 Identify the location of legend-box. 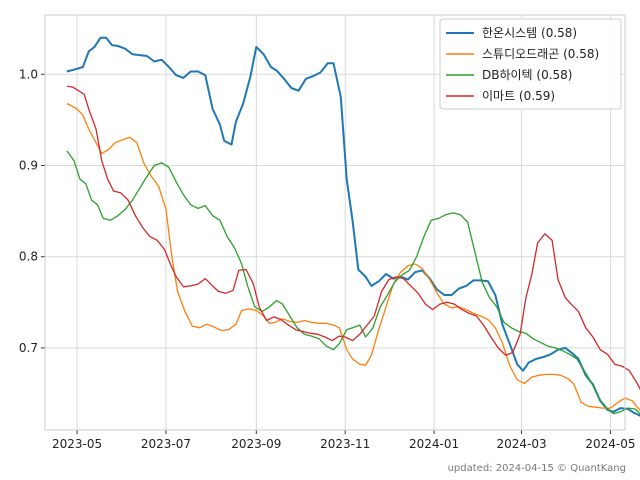
(530, 64).